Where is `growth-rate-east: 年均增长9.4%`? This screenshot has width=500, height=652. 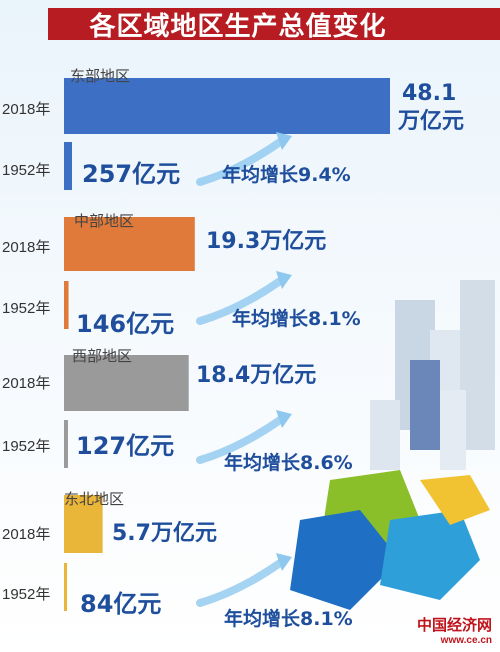
growth-rate-east: 年均增长9.4% is located at coordinates (286, 175).